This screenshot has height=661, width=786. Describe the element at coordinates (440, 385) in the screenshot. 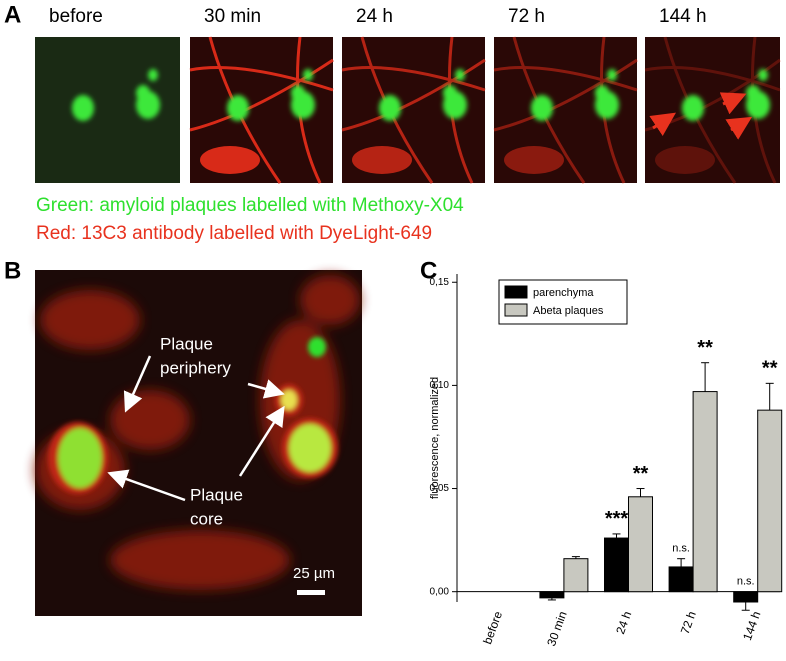

I see `y-tick-label: 0,10` at that location.